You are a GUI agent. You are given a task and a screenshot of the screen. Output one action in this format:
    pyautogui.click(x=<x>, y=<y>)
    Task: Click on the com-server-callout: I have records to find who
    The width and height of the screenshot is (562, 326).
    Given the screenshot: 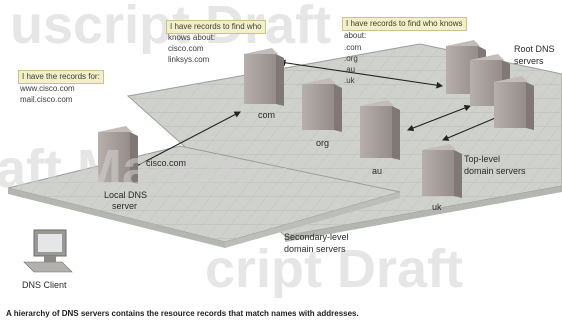 What is the action you would take?
    pyautogui.click(x=216, y=27)
    